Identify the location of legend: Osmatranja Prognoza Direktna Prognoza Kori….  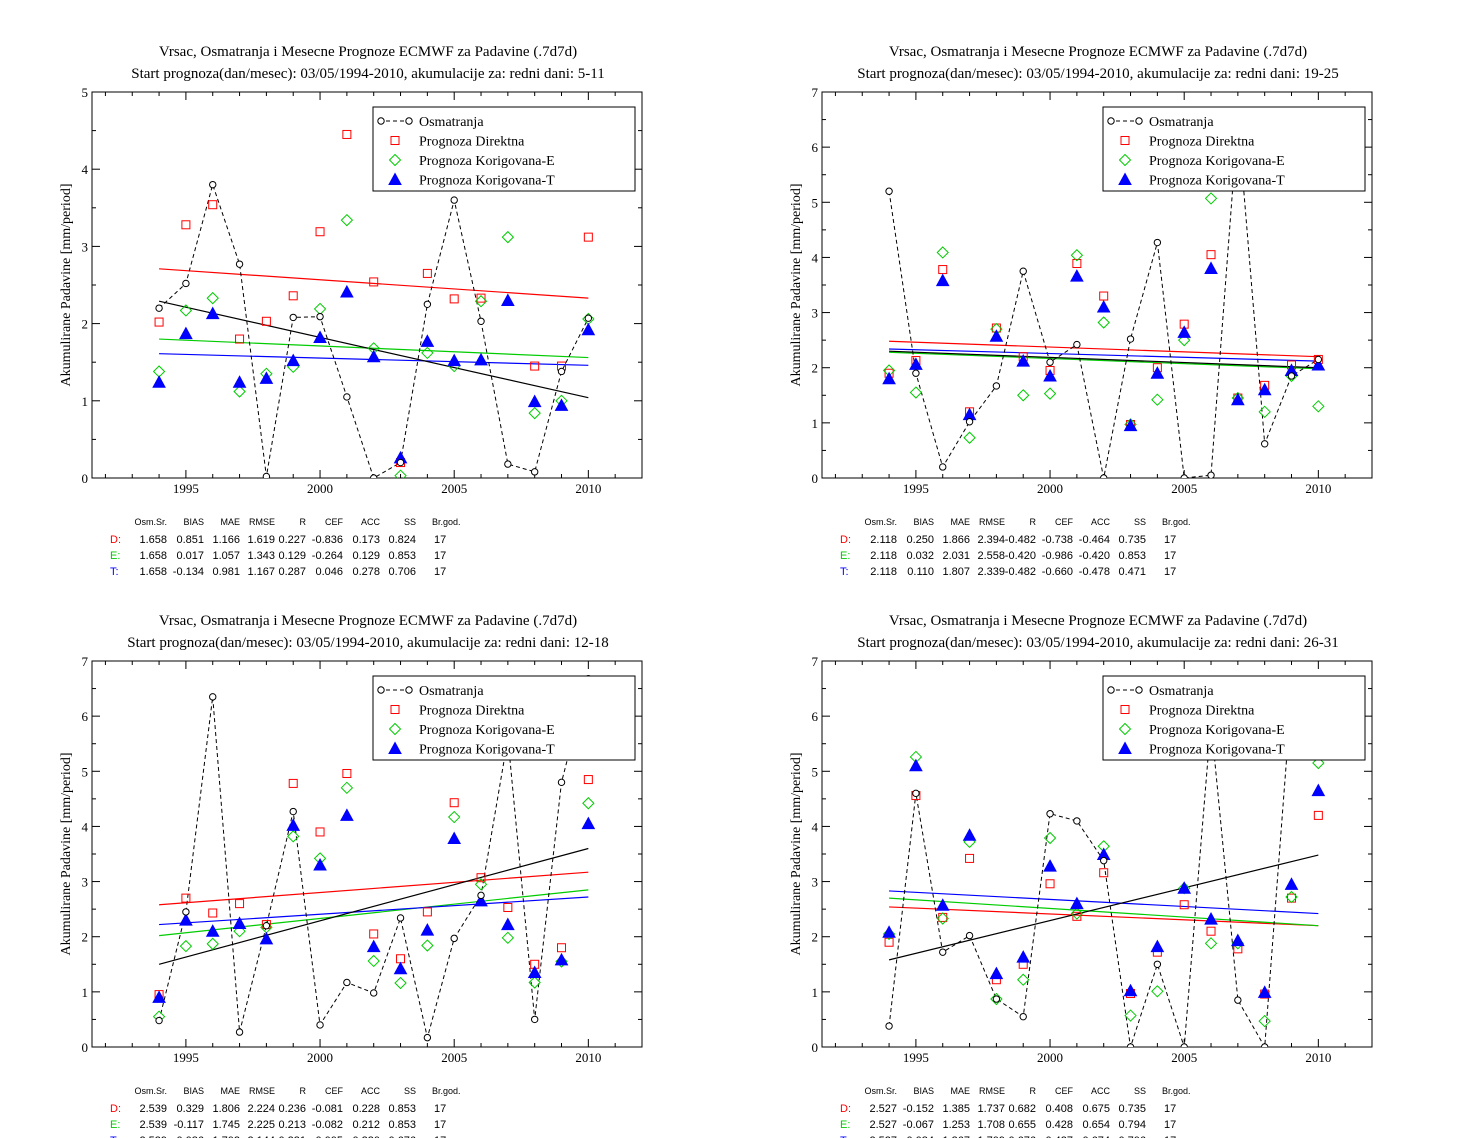
(1234, 149).